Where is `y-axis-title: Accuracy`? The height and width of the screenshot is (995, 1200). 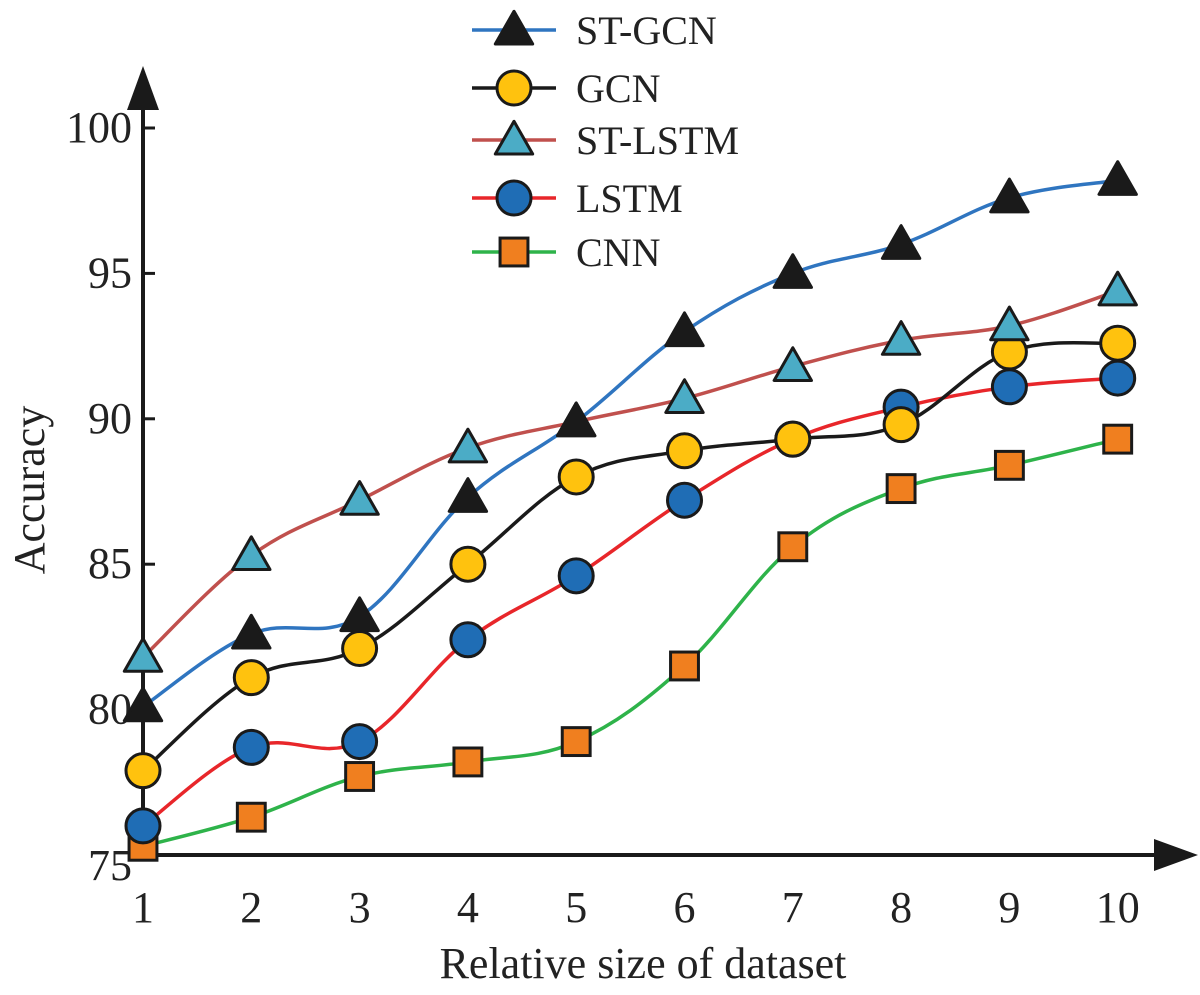
y-axis-title: Accuracy is located at coordinates (29, 490).